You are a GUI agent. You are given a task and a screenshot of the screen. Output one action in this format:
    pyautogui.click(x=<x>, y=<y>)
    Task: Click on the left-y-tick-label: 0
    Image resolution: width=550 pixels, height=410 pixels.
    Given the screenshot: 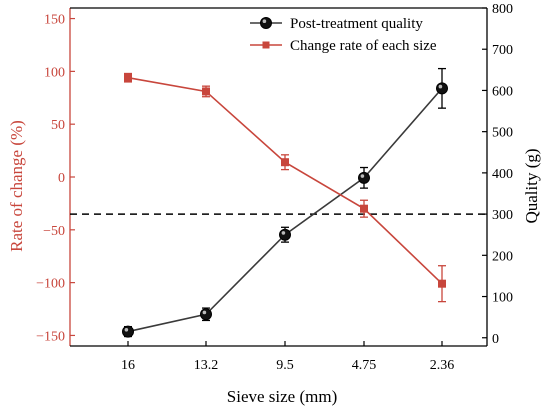 What is the action you would take?
    pyautogui.click(x=61, y=178)
    